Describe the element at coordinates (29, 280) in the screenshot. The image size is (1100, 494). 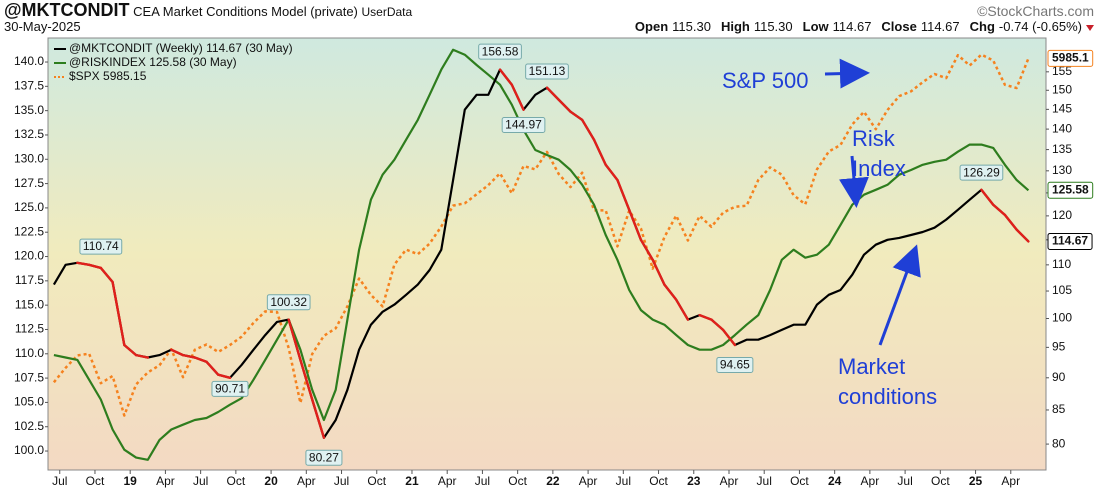
I see `y-tick-label: 117.5` at that location.